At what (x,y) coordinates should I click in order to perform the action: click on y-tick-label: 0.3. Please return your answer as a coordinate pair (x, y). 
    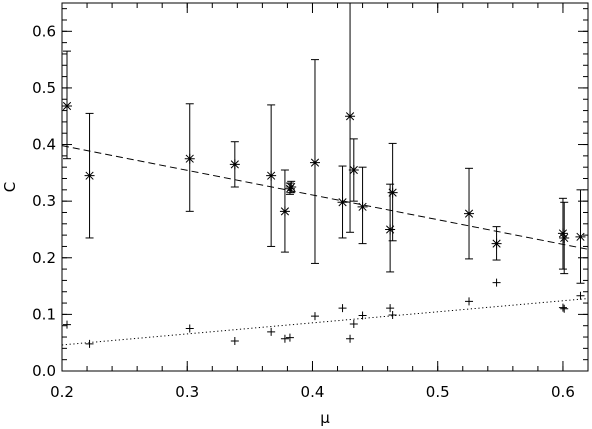
    Looking at the image, I should click on (44, 201).